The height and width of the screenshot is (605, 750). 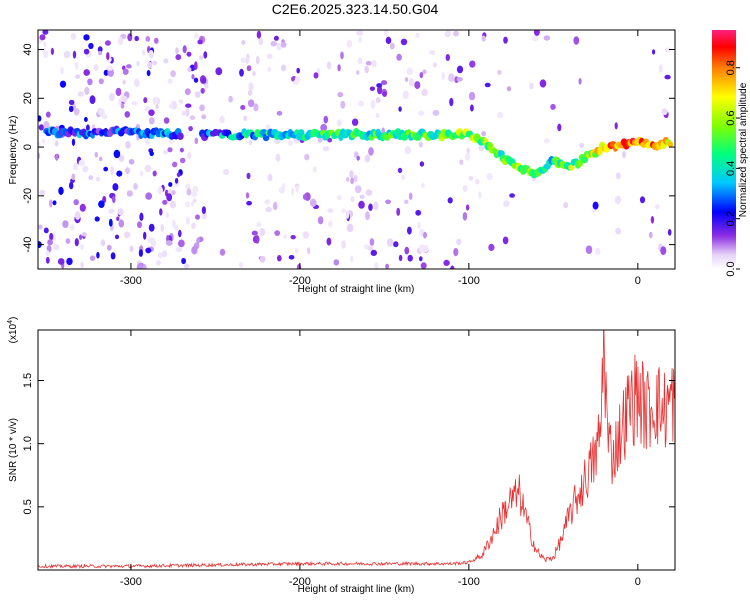 I want to click on snr-exponent-close: ), so click(x=13, y=318).